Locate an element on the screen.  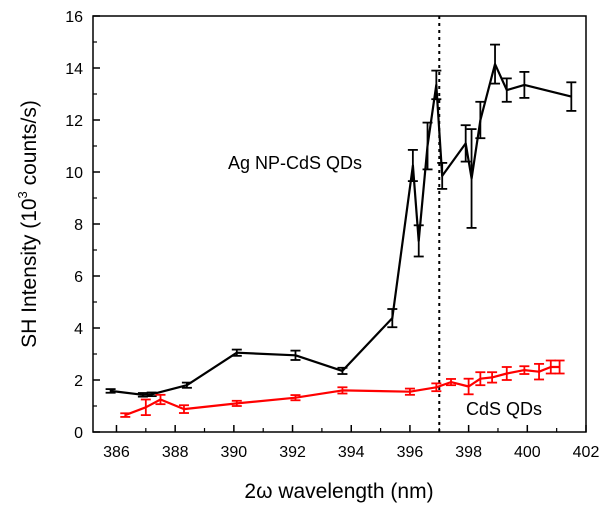
y-tick-label-10: 10 is located at coordinates (74, 173).